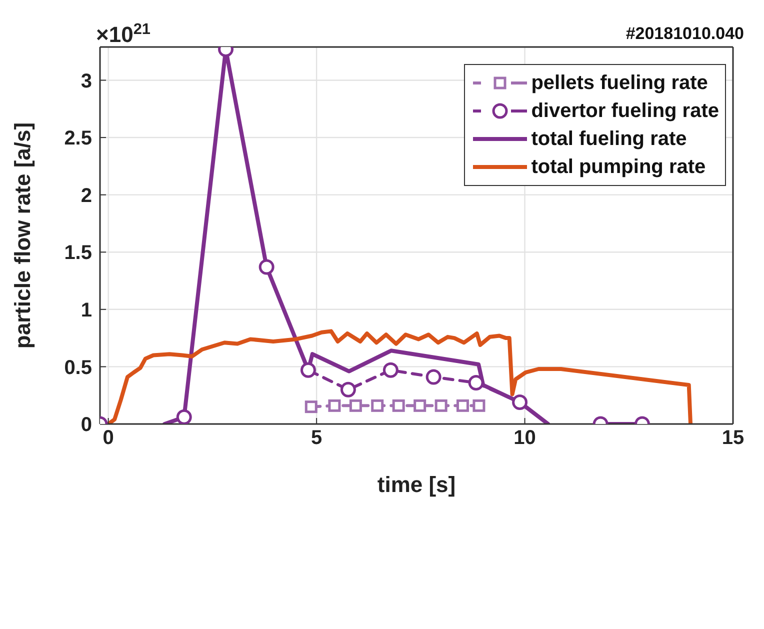 This screenshot has height=629, width=764. What do you see at coordinates (733, 438) in the screenshot?
I see `x-tick-label: 15` at bounding box center [733, 438].